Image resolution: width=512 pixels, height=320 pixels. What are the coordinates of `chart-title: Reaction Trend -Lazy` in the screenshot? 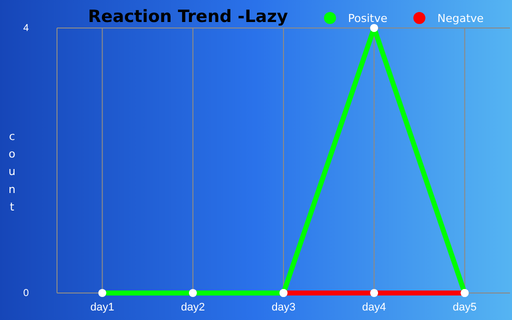 It's located at (188, 17).